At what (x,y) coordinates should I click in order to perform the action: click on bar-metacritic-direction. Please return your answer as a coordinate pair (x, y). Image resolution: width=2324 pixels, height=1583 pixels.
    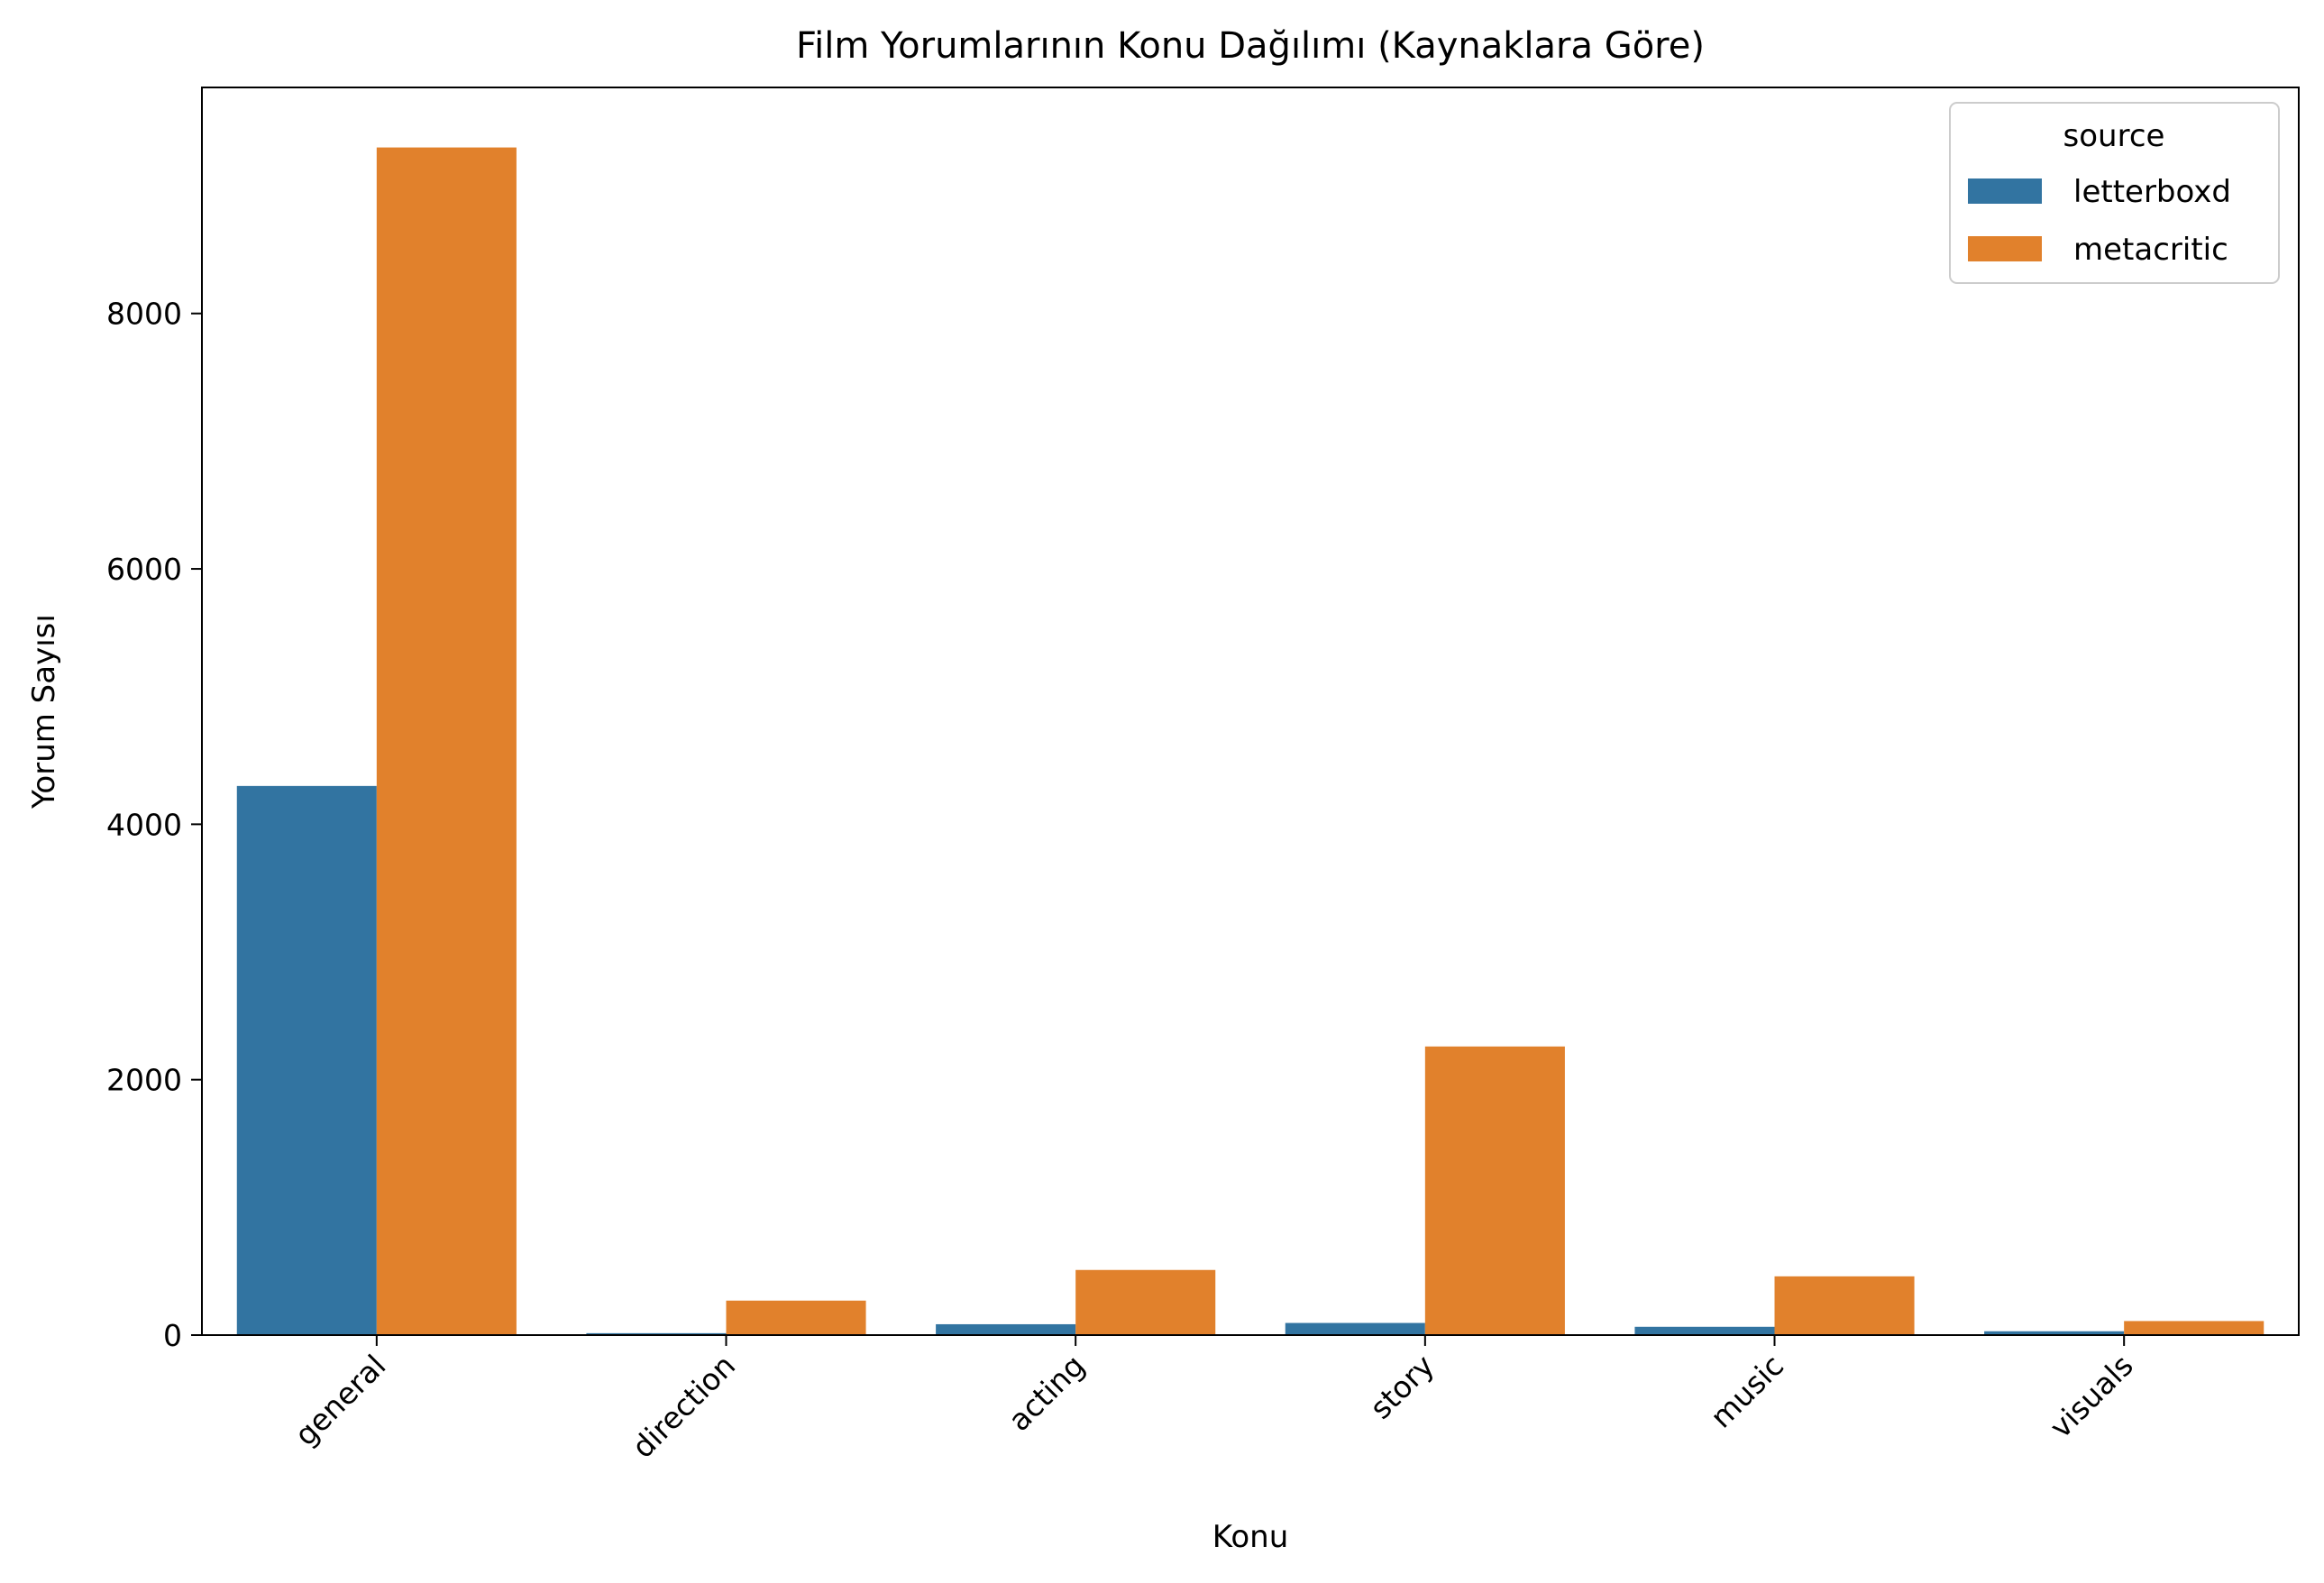
    Looking at the image, I should click on (796, 1317).